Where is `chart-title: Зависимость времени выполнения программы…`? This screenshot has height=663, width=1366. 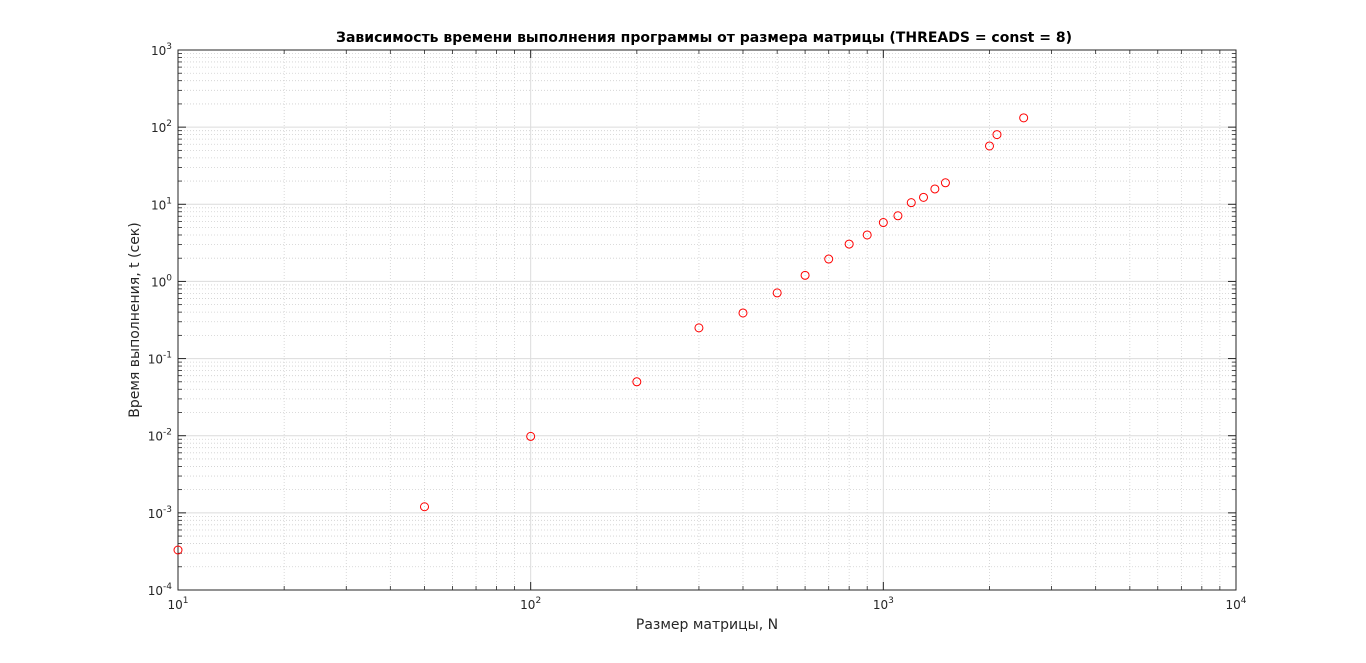
chart-title: Зависимость времени выполнения программы… is located at coordinates (704, 38).